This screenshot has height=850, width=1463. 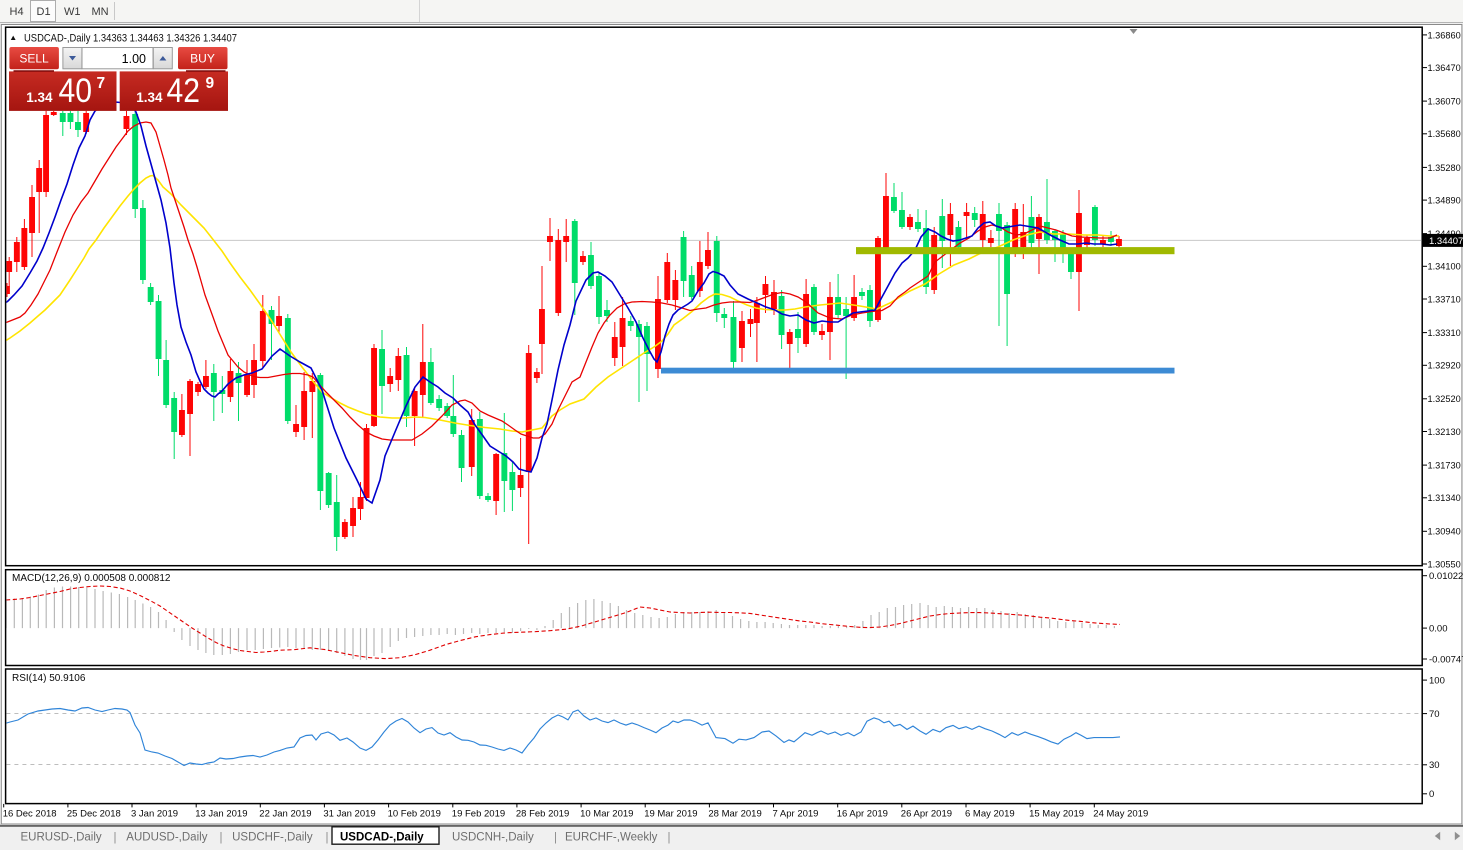 I want to click on svg-text: 1.32130, so click(x=1444, y=432).